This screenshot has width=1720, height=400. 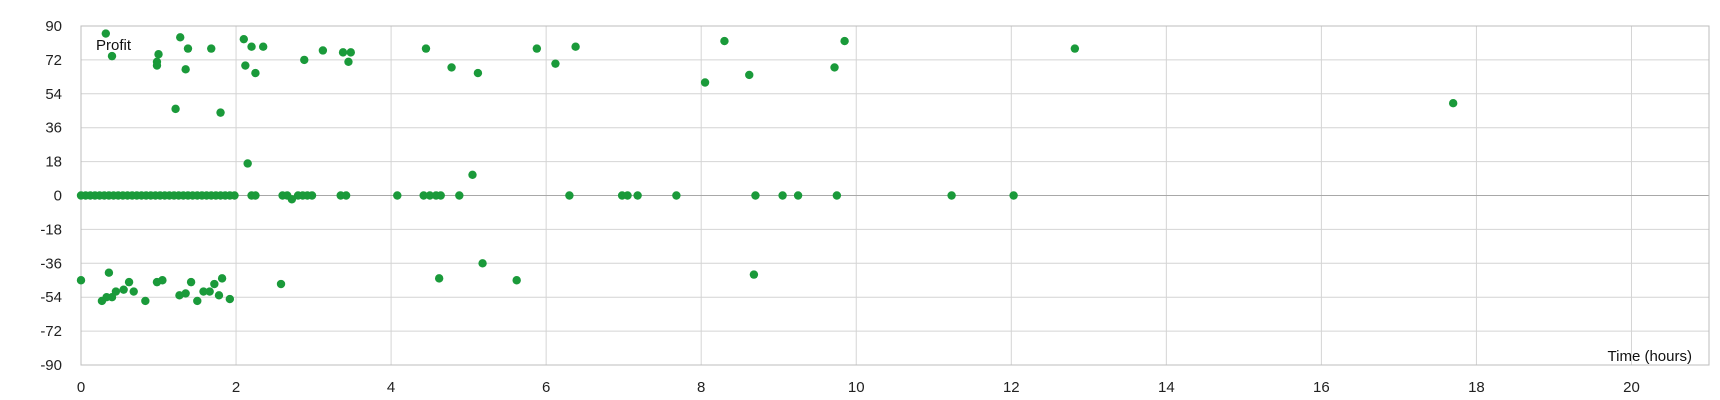 What do you see at coordinates (51, 365) in the screenshot?
I see `y-tick-label: -90` at bounding box center [51, 365].